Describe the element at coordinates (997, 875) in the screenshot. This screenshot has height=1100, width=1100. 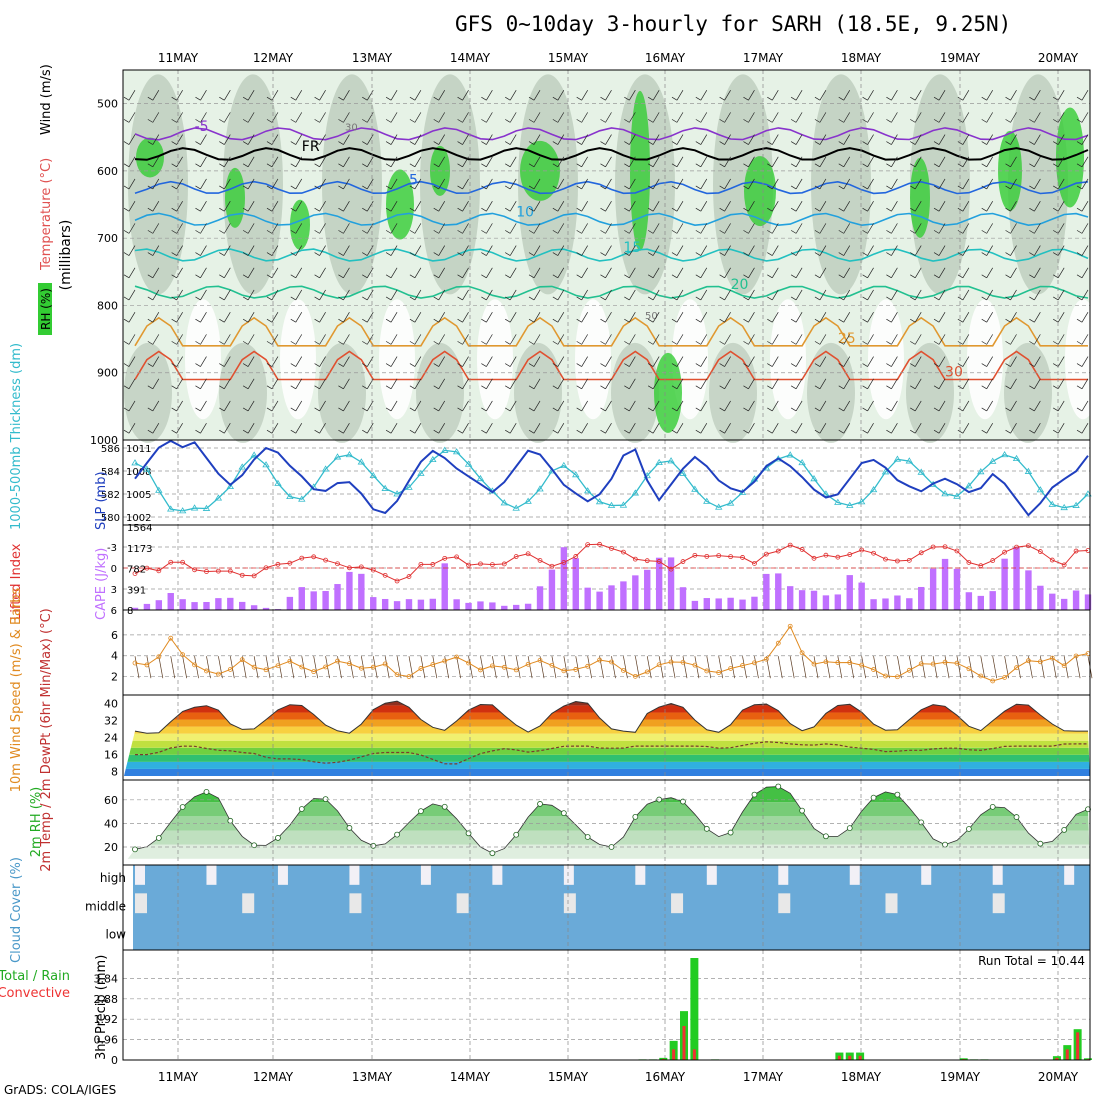
I see `cloud-gap-high` at that location.